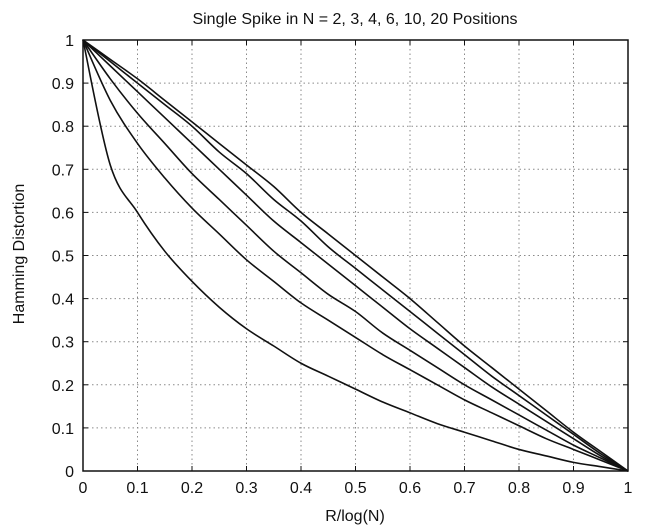  Describe the element at coordinates (137, 488) in the screenshot. I see `x-tick-label: 0.1` at that location.